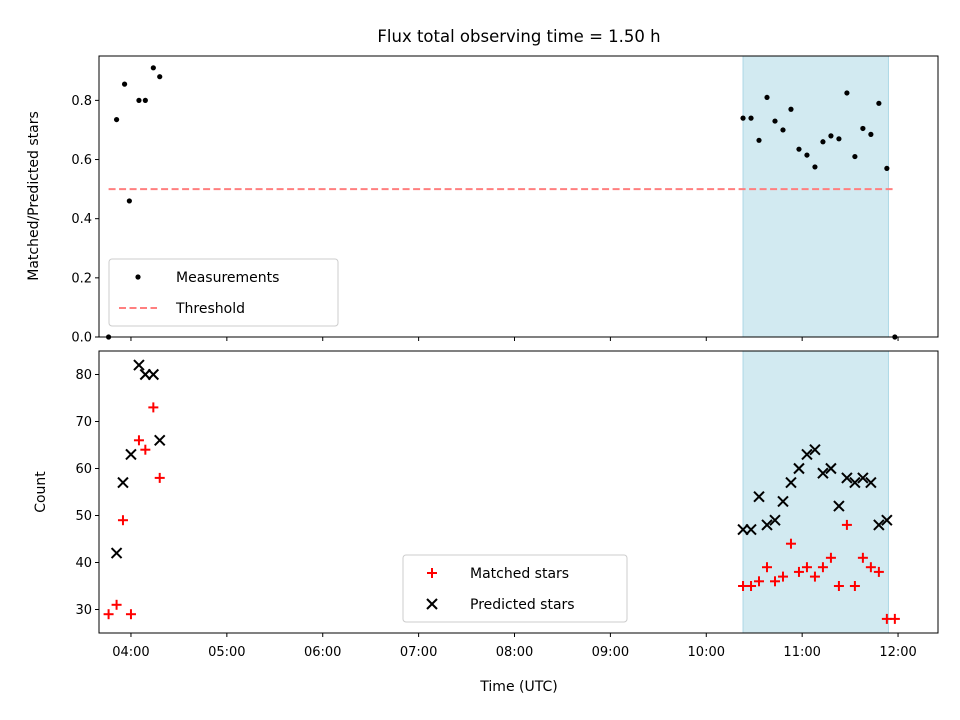 This screenshot has height=720, width=960. Describe the element at coordinates (81, 160) in the screenshot. I see `y-tick-label: 0.6` at that location.